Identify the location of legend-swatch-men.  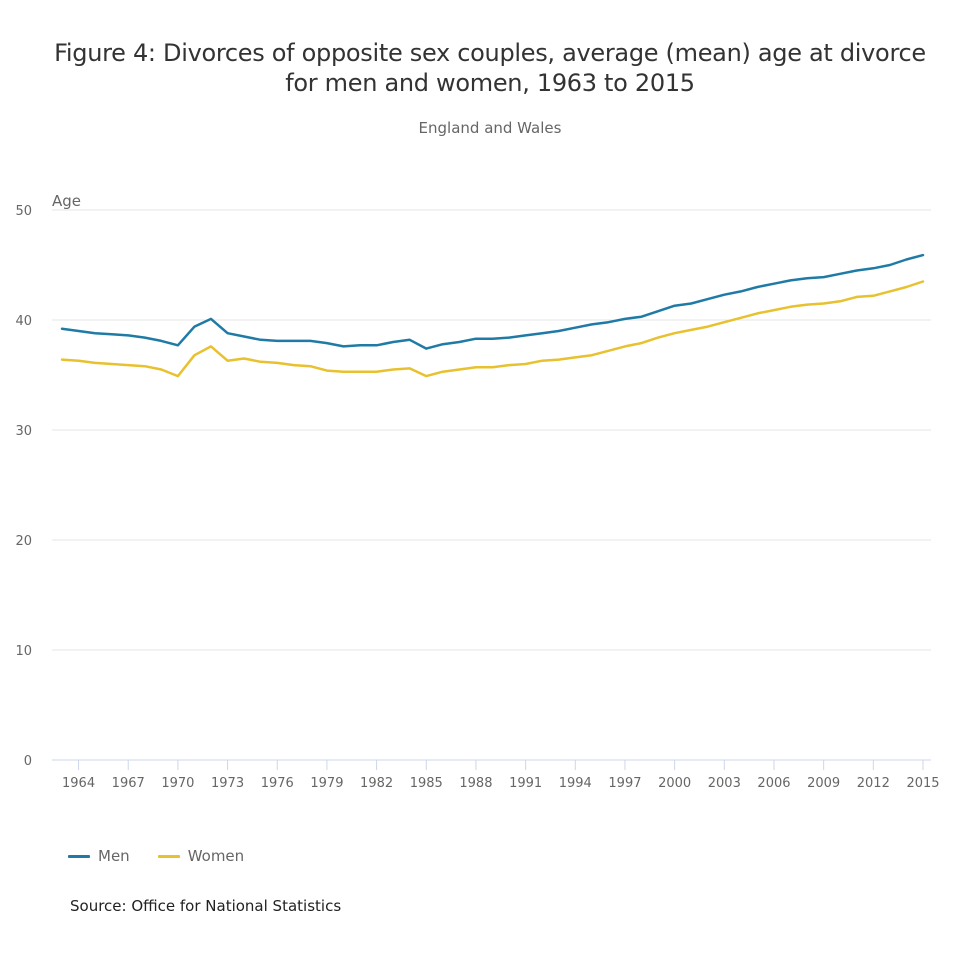
(79, 856).